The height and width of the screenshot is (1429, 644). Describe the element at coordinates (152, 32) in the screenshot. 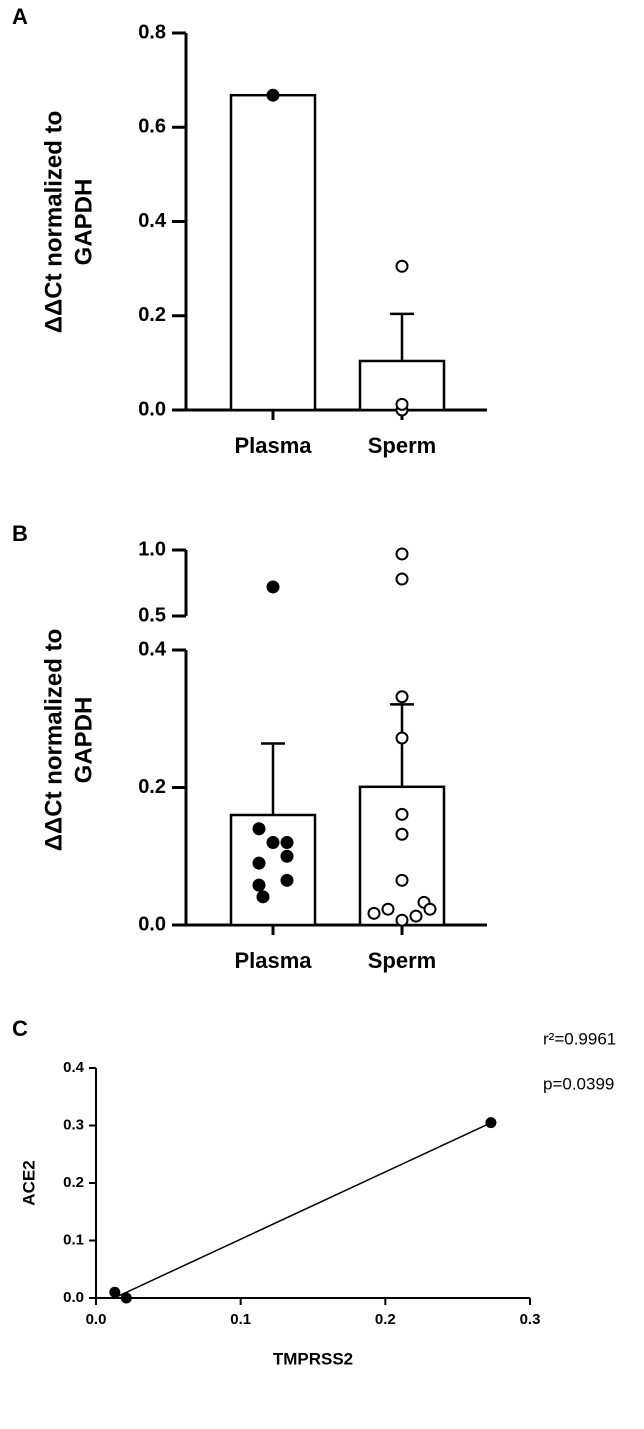

I see `y-tick-label: 0.8` at that location.